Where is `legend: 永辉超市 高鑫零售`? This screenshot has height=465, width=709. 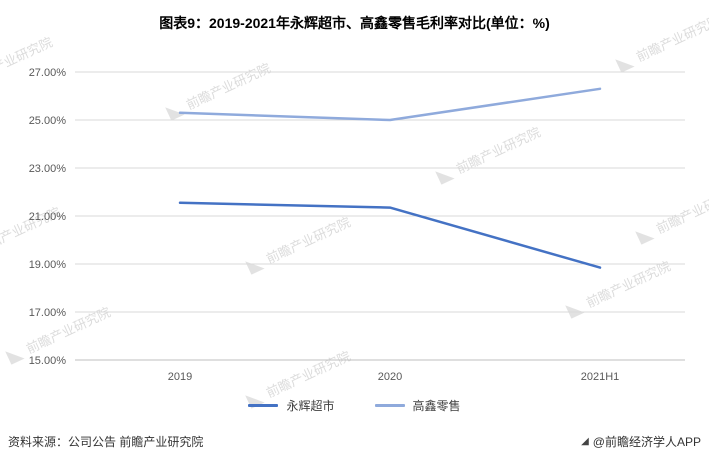
legend: 永辉超市 高鑫零售 is located at coordinates (354, 405).